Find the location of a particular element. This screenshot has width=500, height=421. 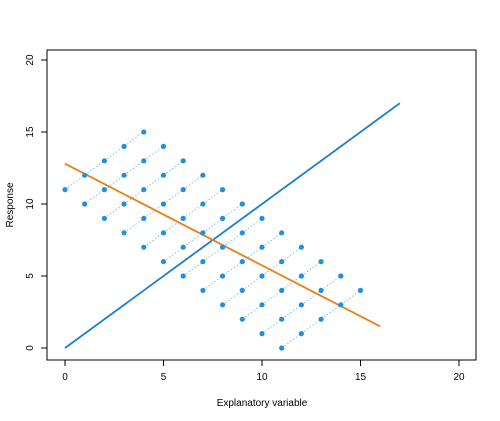

y-tick-label-0: 0 is located at coordinates (30, 348).